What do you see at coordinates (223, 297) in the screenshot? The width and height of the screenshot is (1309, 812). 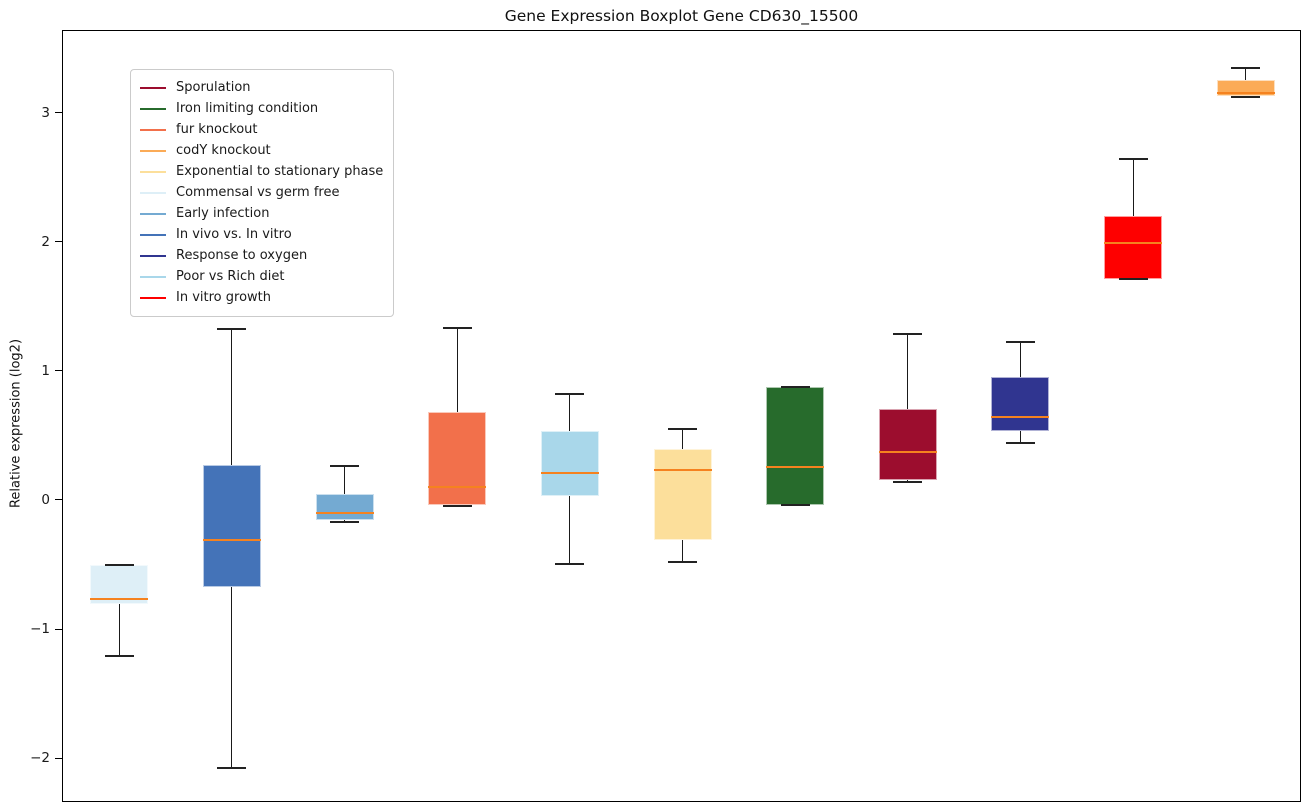 I see `legend-item-label: In vitro growth` at bounding box center [223, 297].